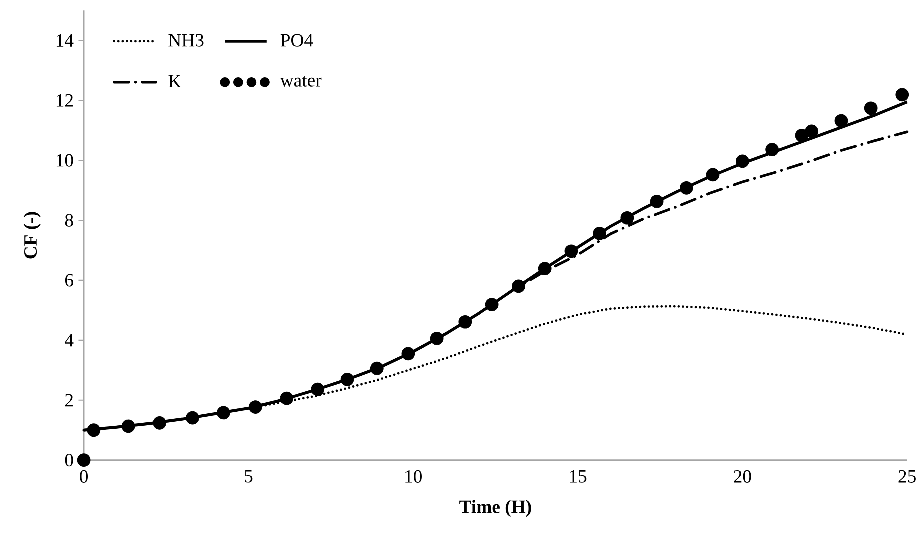  I want to click on y-tick-label: 12, so click(64, 100).